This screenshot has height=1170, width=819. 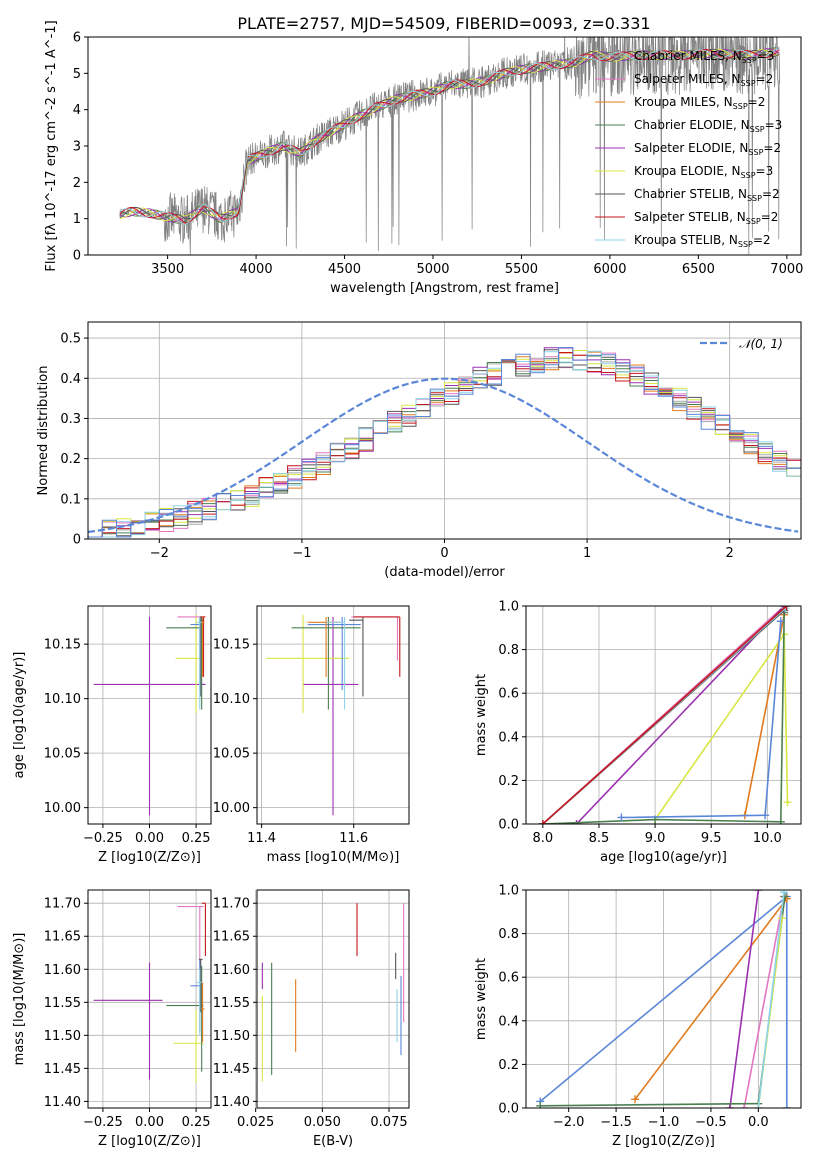 What do you see at coordinates (70, 379) in the screenshot?
I see `y-tick-label: 0.4` at bounding box center [70, 379].